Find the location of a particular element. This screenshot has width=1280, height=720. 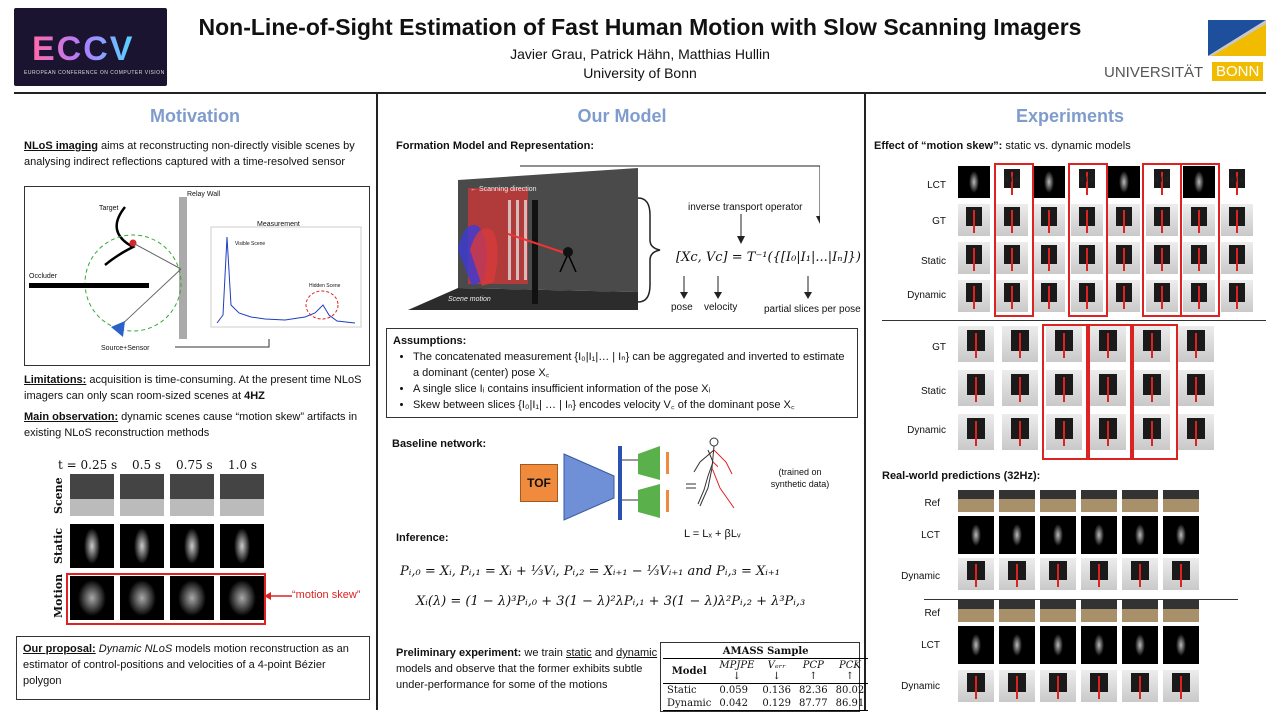

table-cell: Static is located at coordinates (682, 690).